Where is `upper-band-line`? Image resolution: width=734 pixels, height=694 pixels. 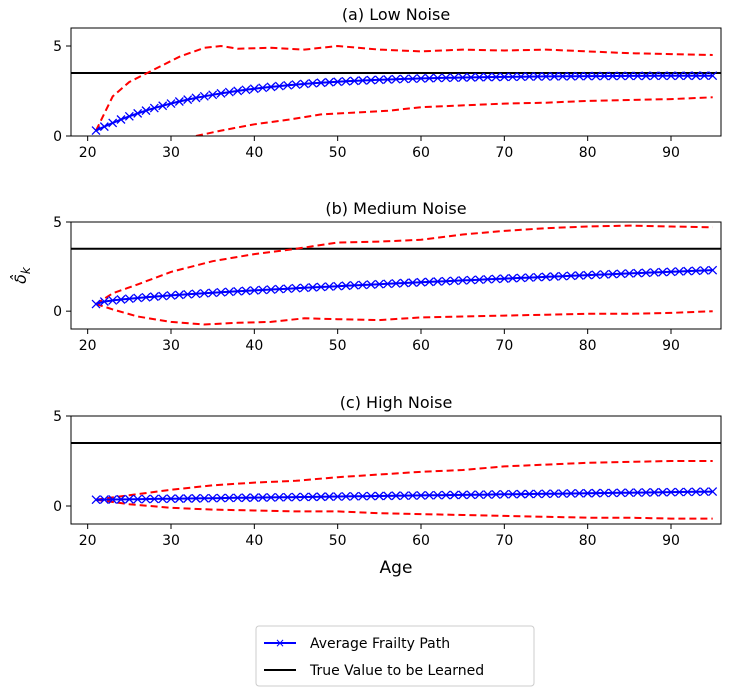 upper-band-line is located at coordinates (404, 88).